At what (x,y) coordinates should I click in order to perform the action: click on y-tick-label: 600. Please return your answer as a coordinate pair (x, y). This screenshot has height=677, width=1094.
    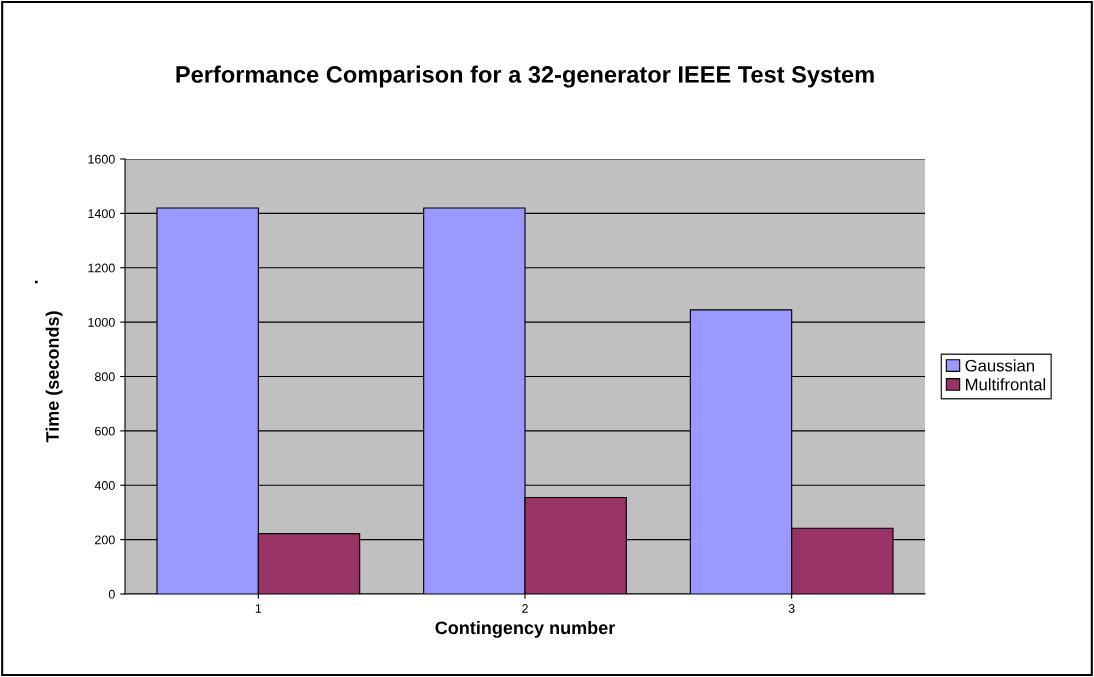
    Looking at the image, I should click on (105, 431).